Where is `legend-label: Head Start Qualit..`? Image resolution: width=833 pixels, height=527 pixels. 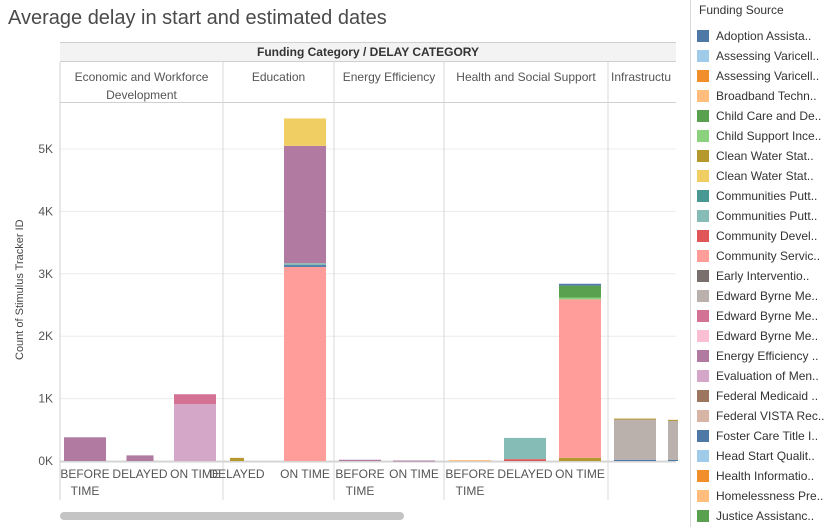
legend-label: Head Start Qualit.. is located at coordinates (765, 456).